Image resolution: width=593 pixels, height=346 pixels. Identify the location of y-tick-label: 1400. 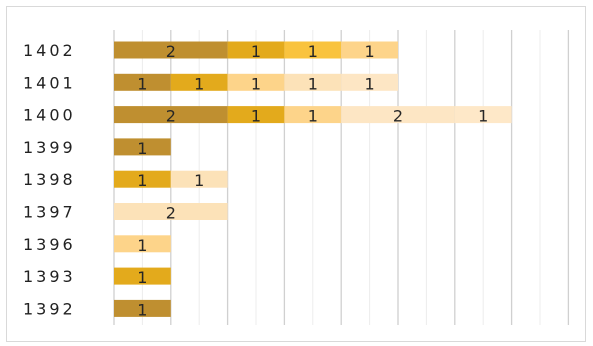
(49, 115).